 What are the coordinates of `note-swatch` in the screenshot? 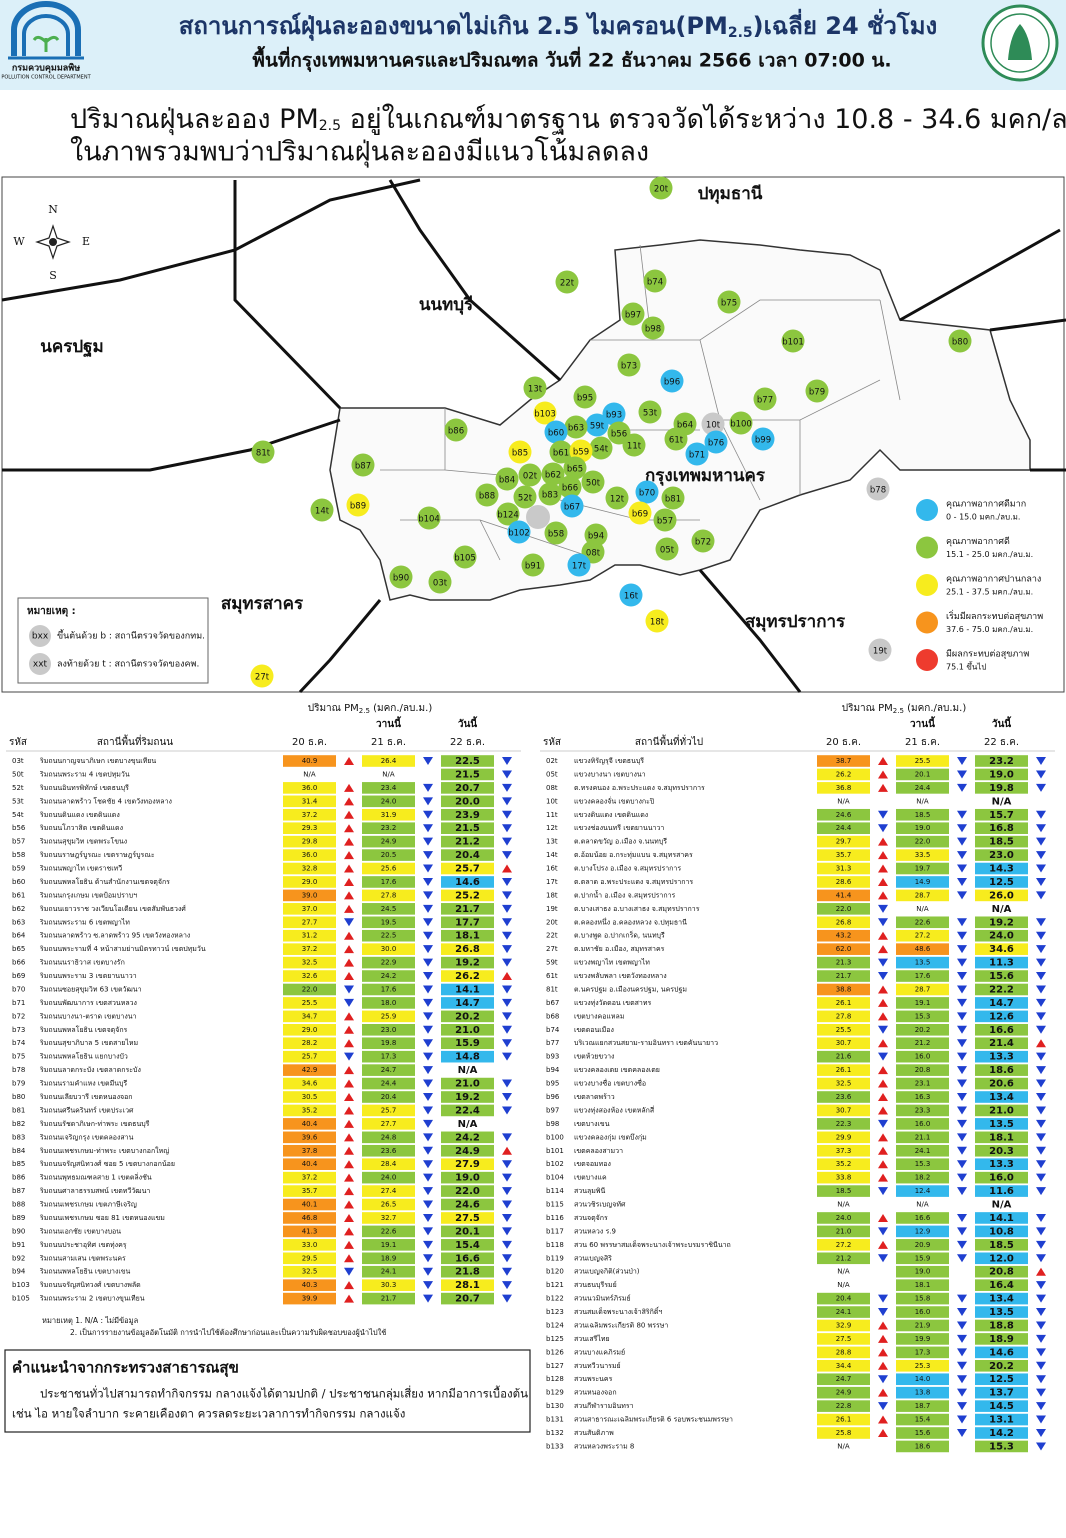 It's located at (40, 664).